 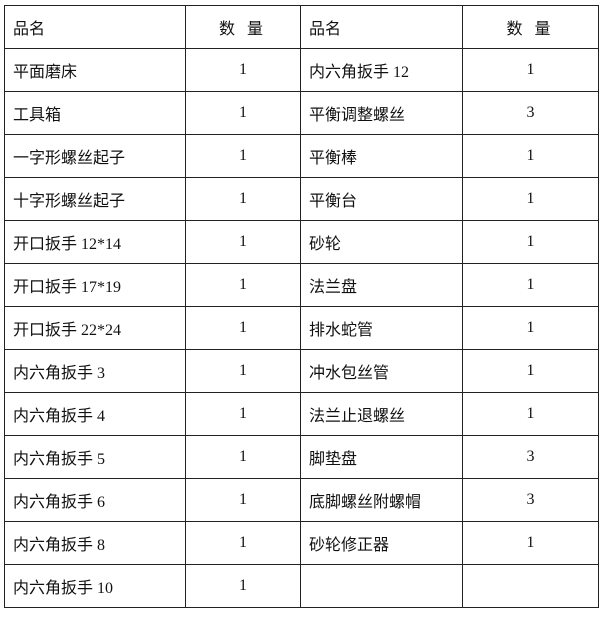 What do you see at coordinates (381, 500) in the screenshot?
I see `item-name: 底脚螺丝附螺帽` at bounding box center [381, 500].